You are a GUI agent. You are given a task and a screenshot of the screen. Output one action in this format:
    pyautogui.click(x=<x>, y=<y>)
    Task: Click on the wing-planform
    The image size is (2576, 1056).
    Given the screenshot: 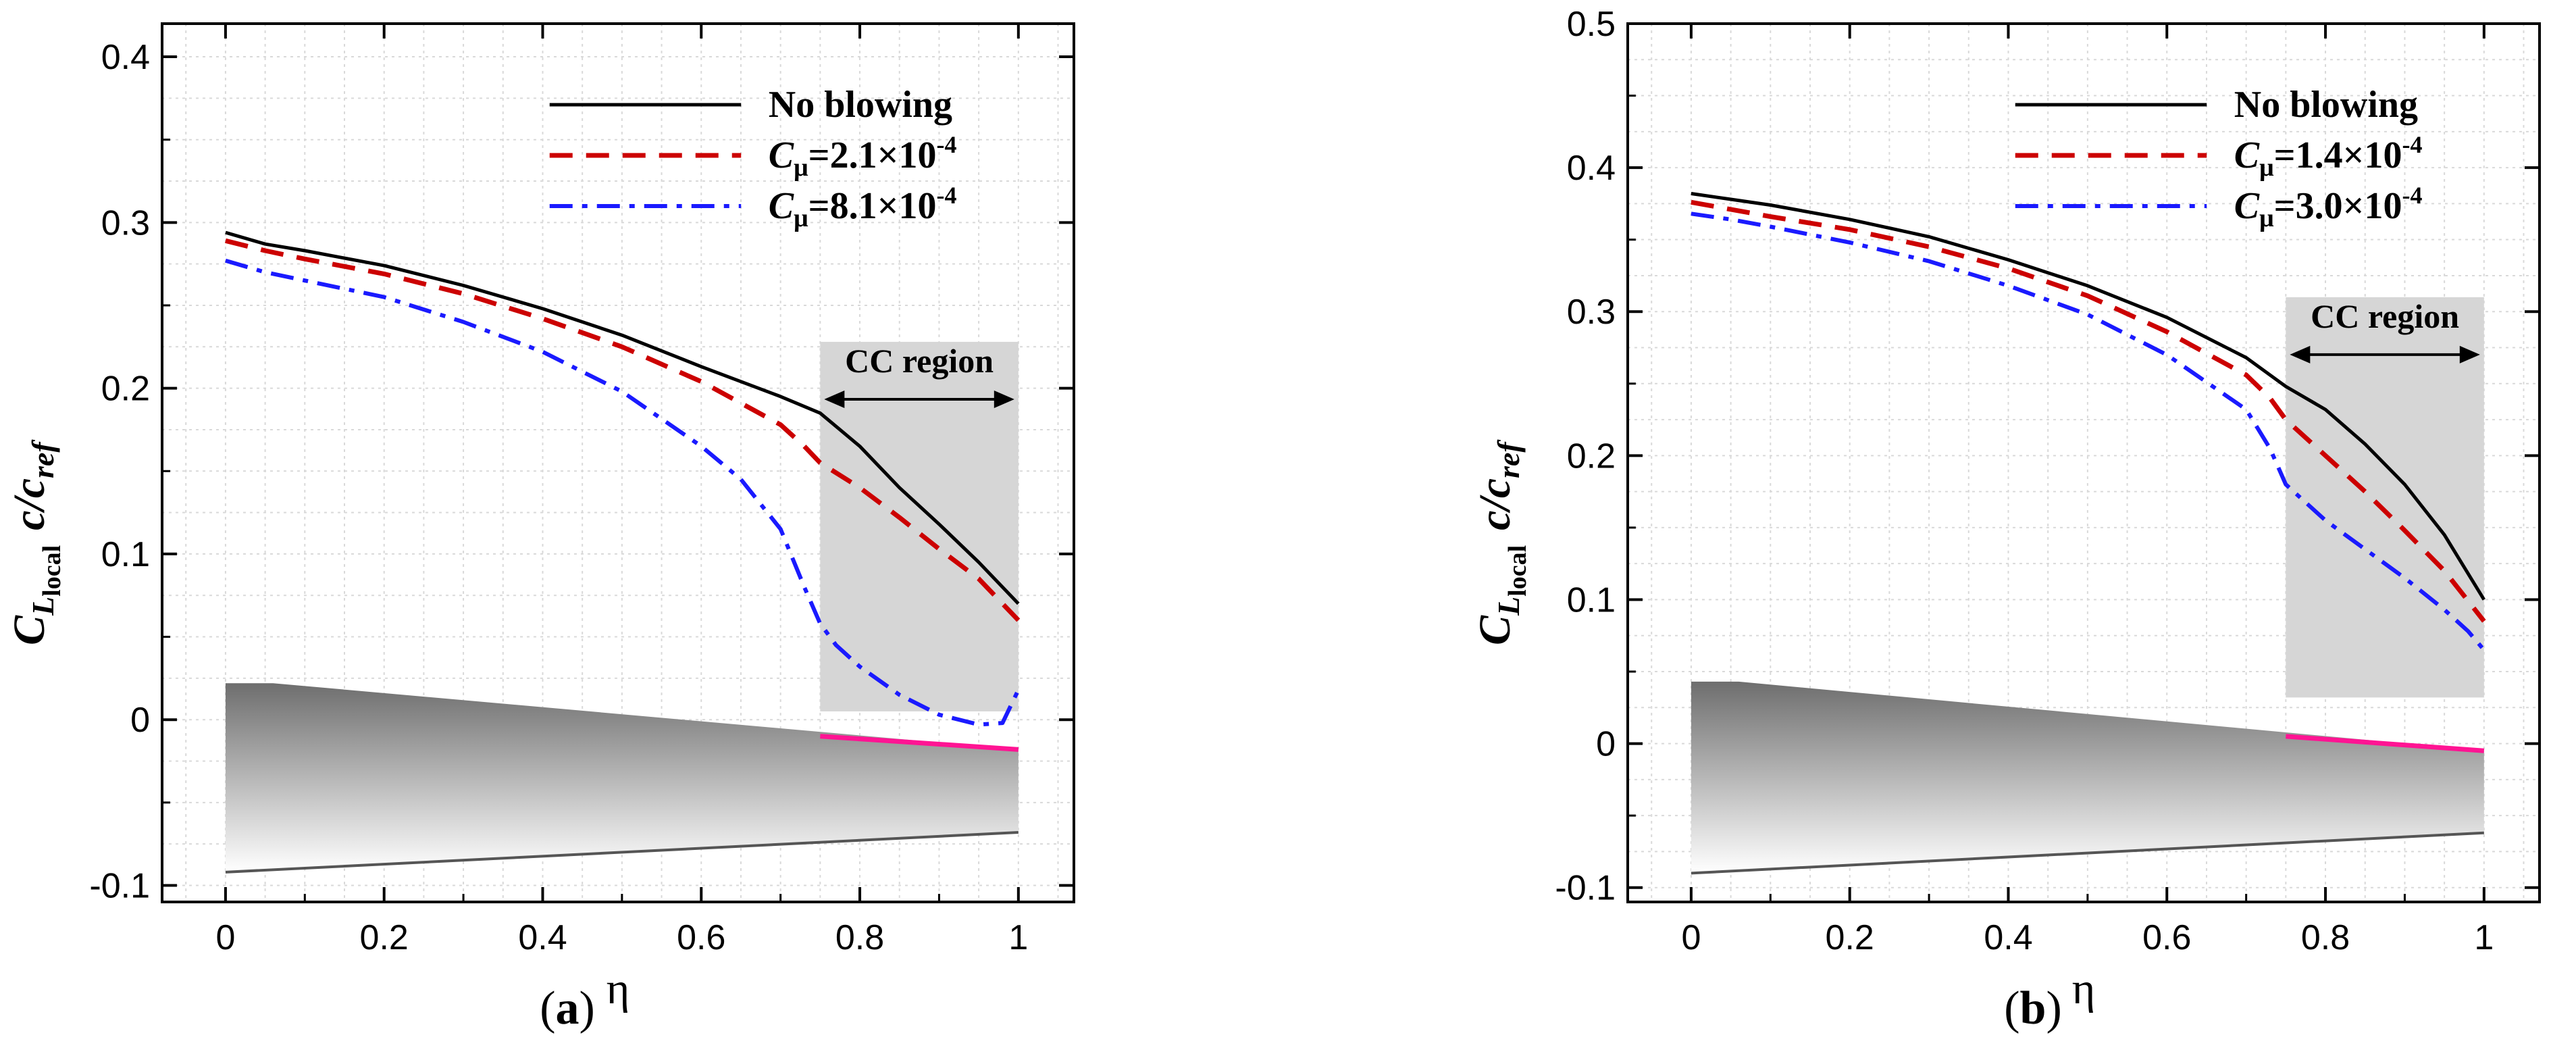 What is the action you would take?
    pyautogui.click(x=2087, y=777)
    